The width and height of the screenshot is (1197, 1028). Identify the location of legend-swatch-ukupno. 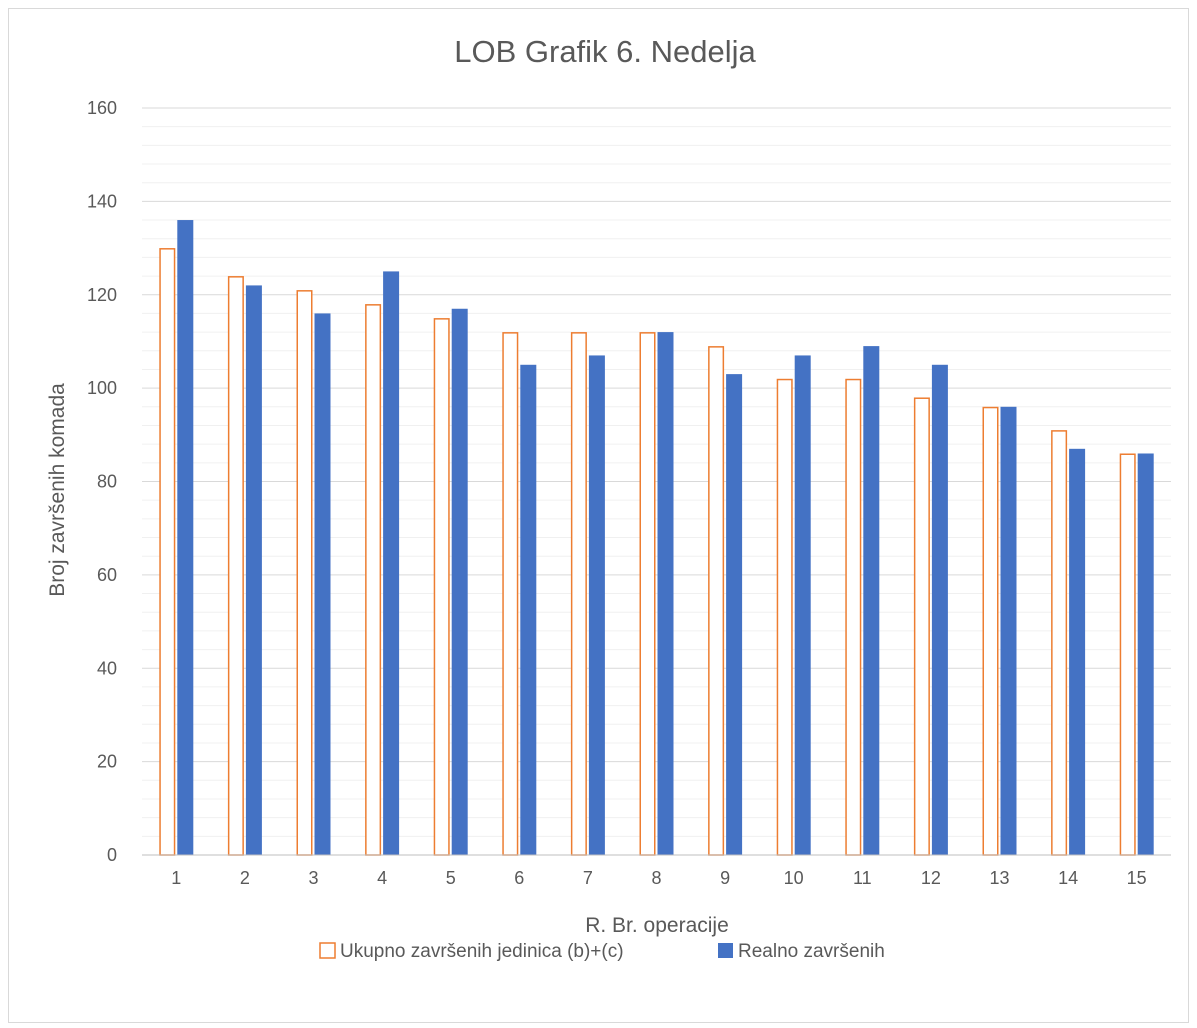
(327, 950).